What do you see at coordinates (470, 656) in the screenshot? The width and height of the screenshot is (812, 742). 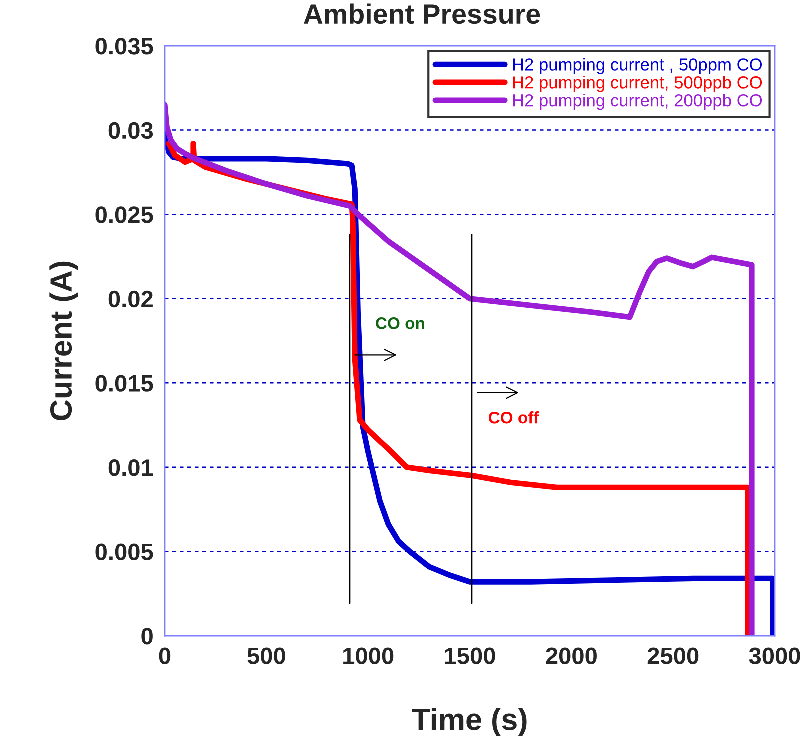 I see `x-tick-label: 1500` at bounding box center [470, 656].